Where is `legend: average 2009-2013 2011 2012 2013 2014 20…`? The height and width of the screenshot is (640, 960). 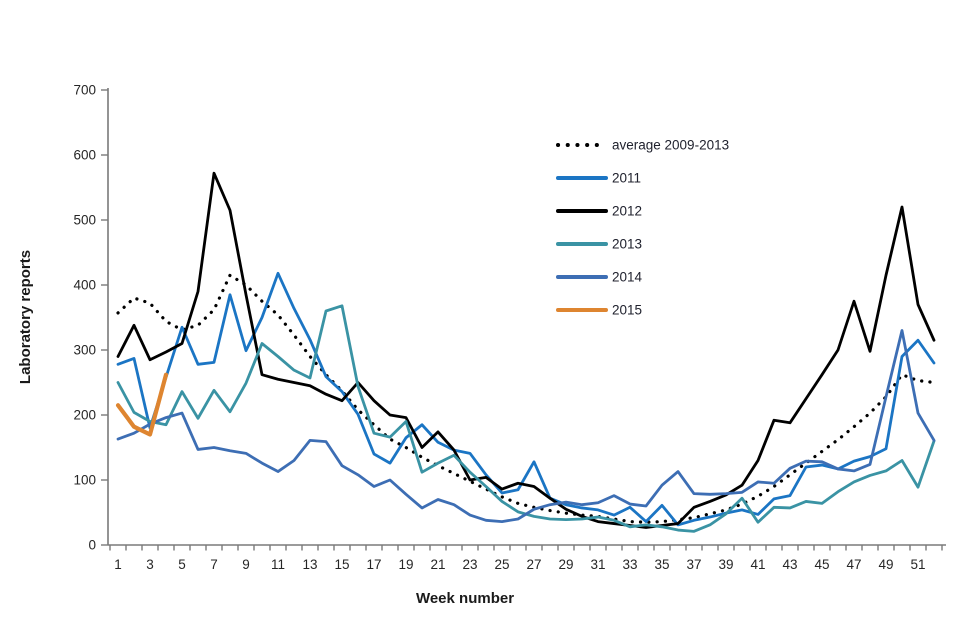 legend: average 2009-2013 2011 2012 2013 2014 20… is located at coordinates (642, 228).